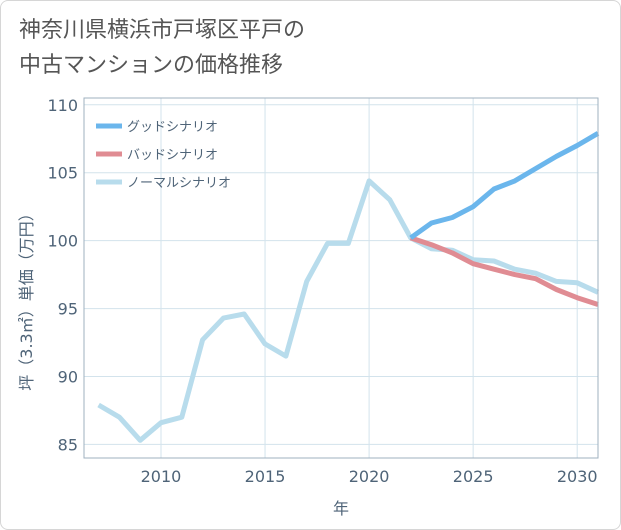 The width and height of the screenshot is (621, 530). I want to click on y-tick-label: 105, so click(62, 173).